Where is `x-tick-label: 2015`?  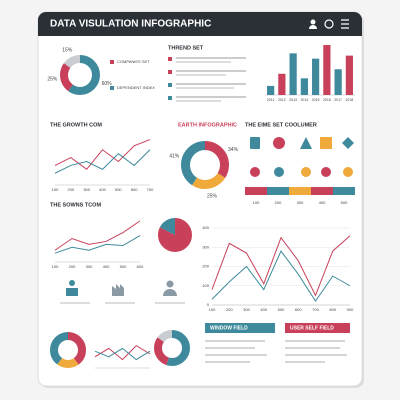
x-tick-label: 2015 is located at coordinates (316, 100).